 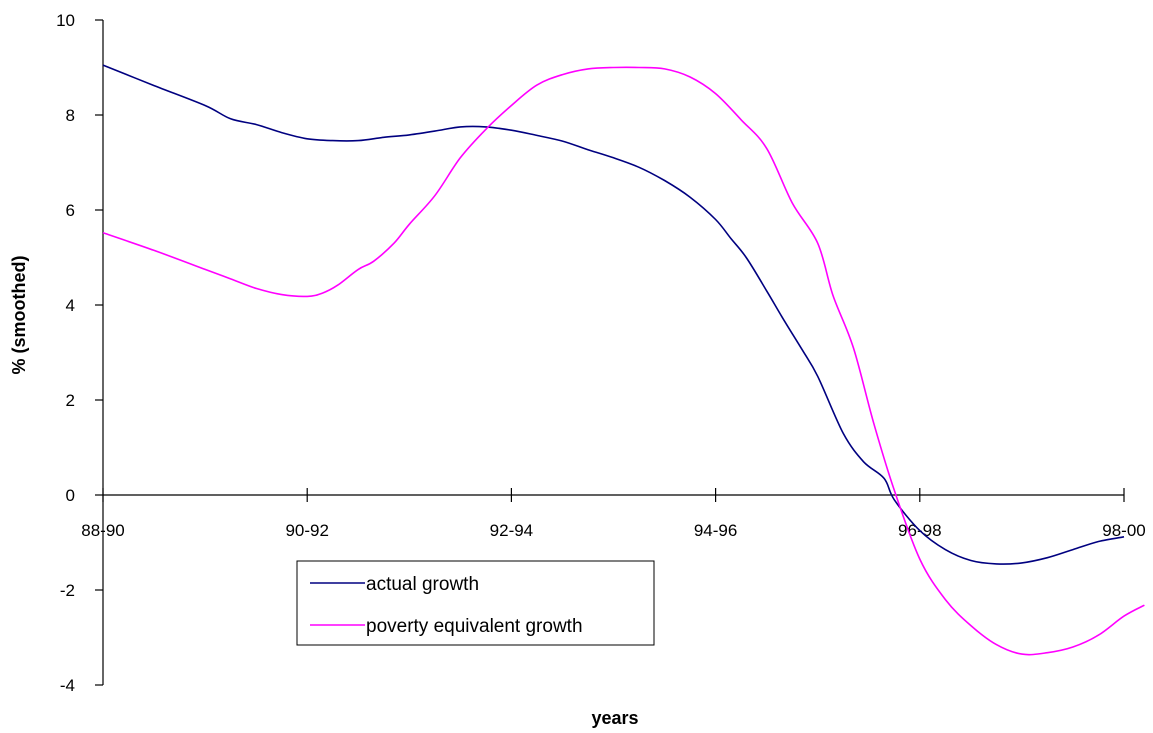 What do you see at coordinates (70, 210) in the screenshot?
I see `y-tick-label: 6` at bounding box center [70, 210].